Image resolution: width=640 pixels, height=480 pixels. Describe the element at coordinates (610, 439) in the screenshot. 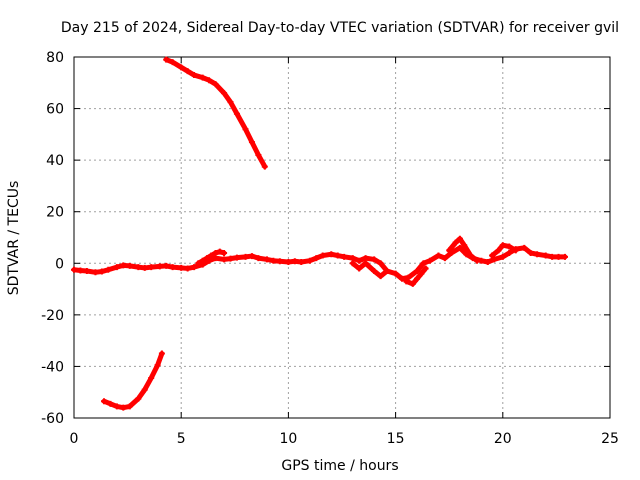

I see `x-tick-label: 25` at that location.